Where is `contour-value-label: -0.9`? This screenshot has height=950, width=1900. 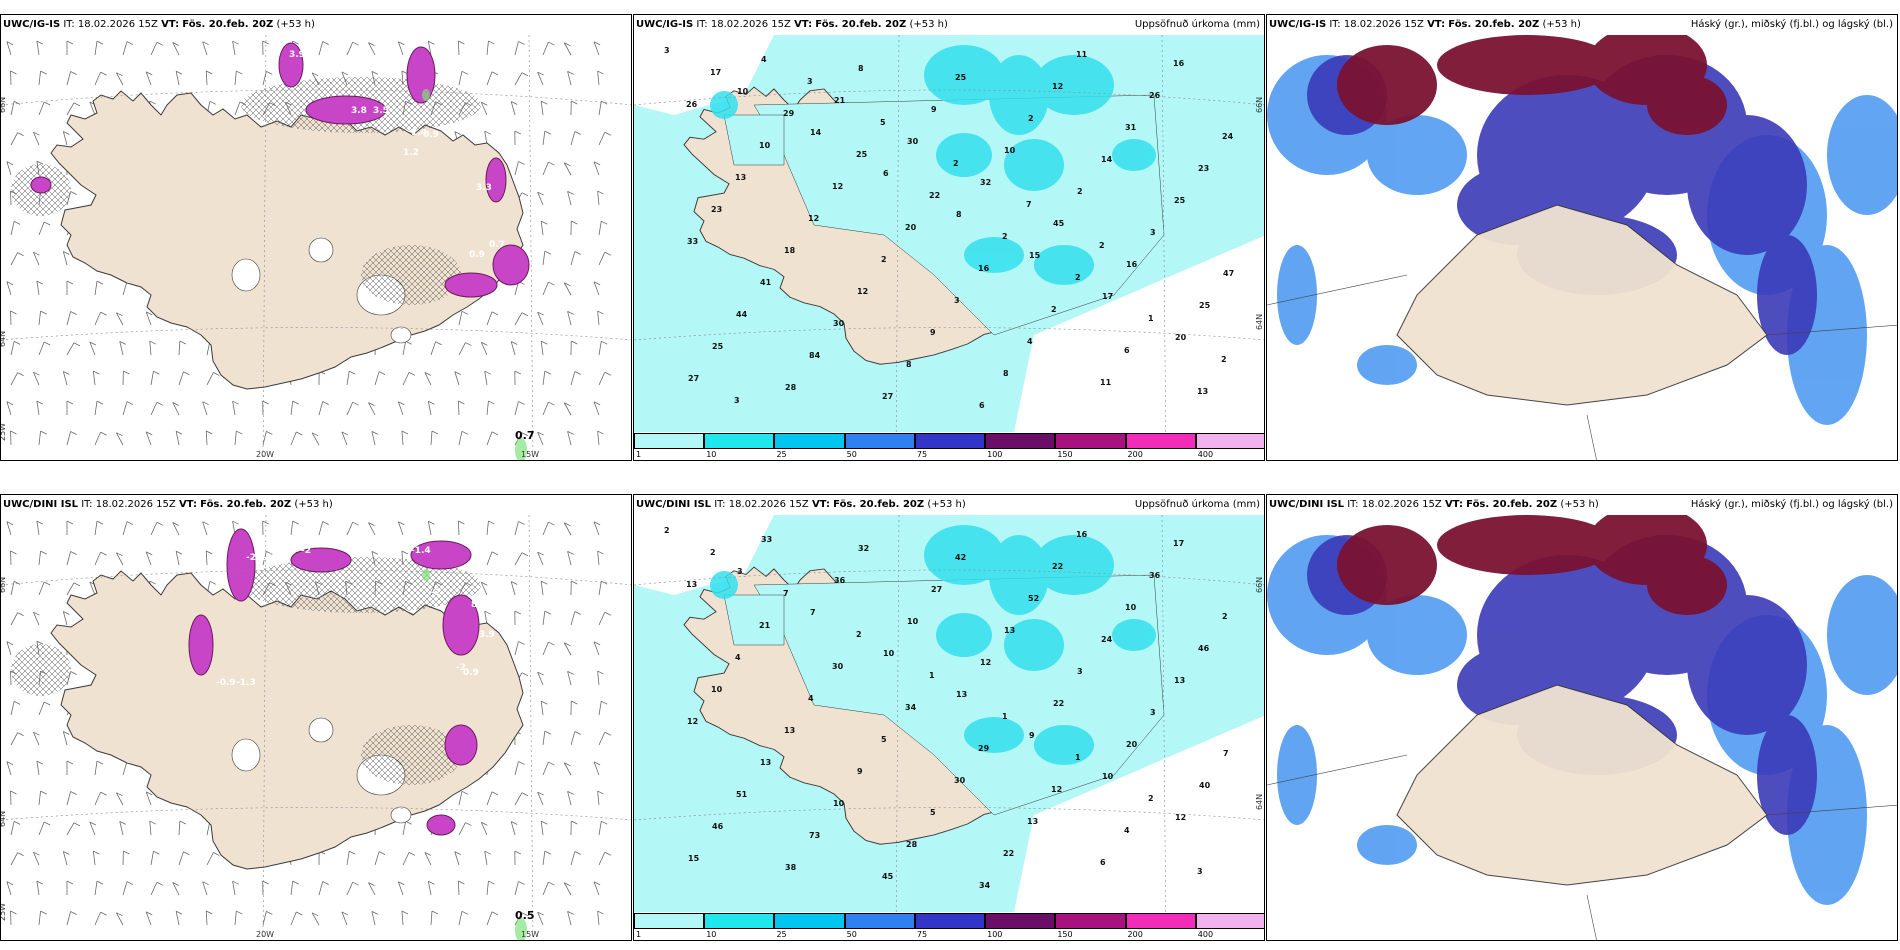 contour-value-label: -0.9 is located at coordinates (226, 683).